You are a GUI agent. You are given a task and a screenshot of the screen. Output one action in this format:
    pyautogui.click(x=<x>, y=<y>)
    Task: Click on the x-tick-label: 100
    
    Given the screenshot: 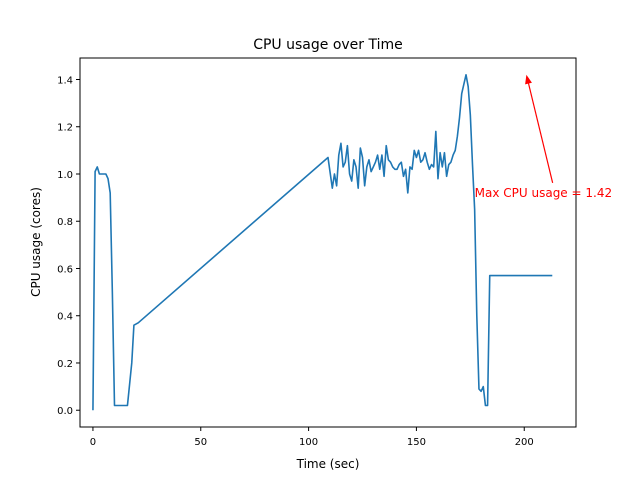 What is the action you would take?
    pyautogui.click(x=308, y=442)
    